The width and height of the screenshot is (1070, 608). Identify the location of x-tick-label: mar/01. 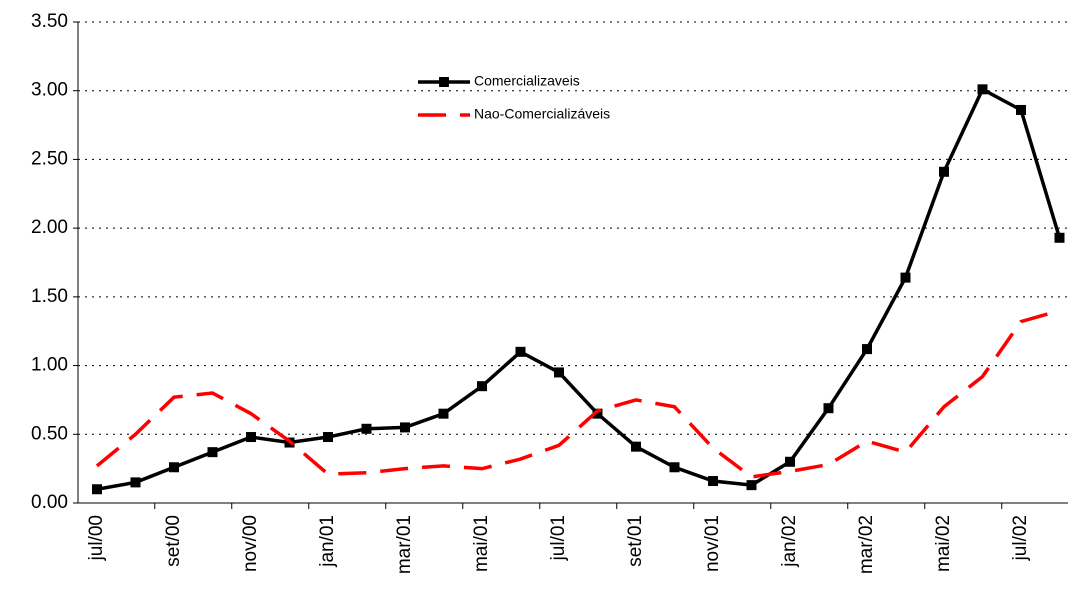
(404, 544).